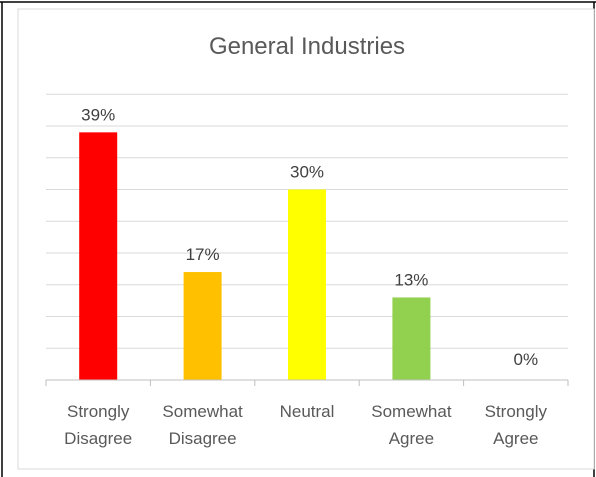 The image size is (596, 477). What do you see at coordinates (526, 359) in the screenshot?
I see `data-label: 0%` at bounding box center [526, 359].